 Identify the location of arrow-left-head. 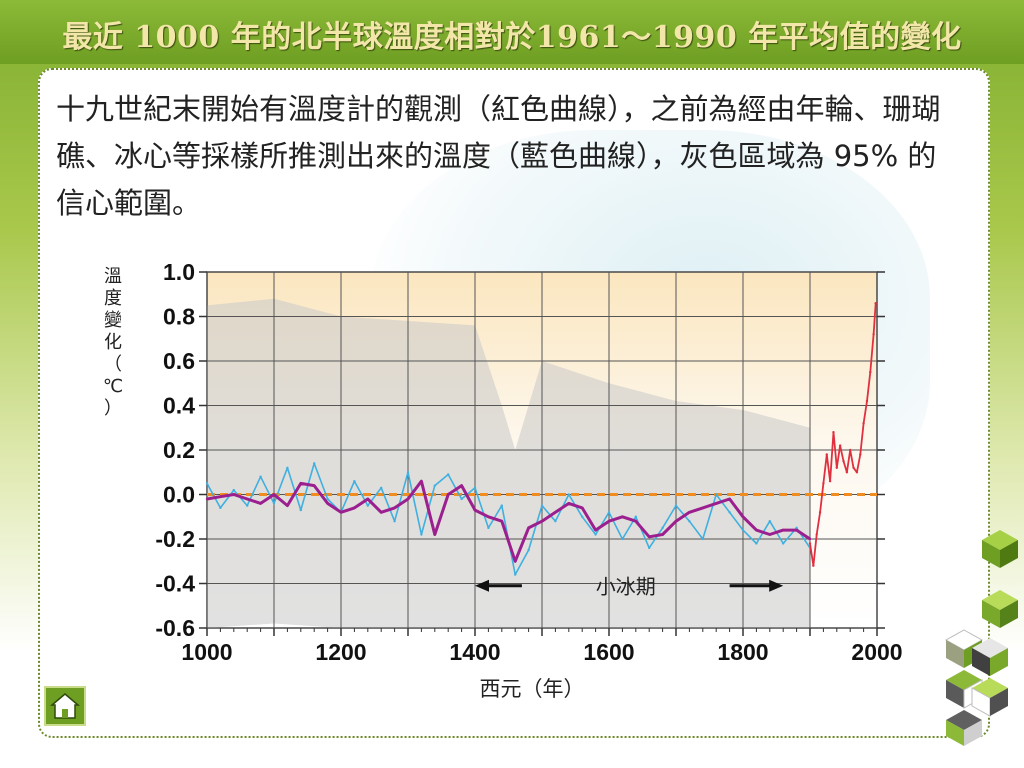
(482, 585).